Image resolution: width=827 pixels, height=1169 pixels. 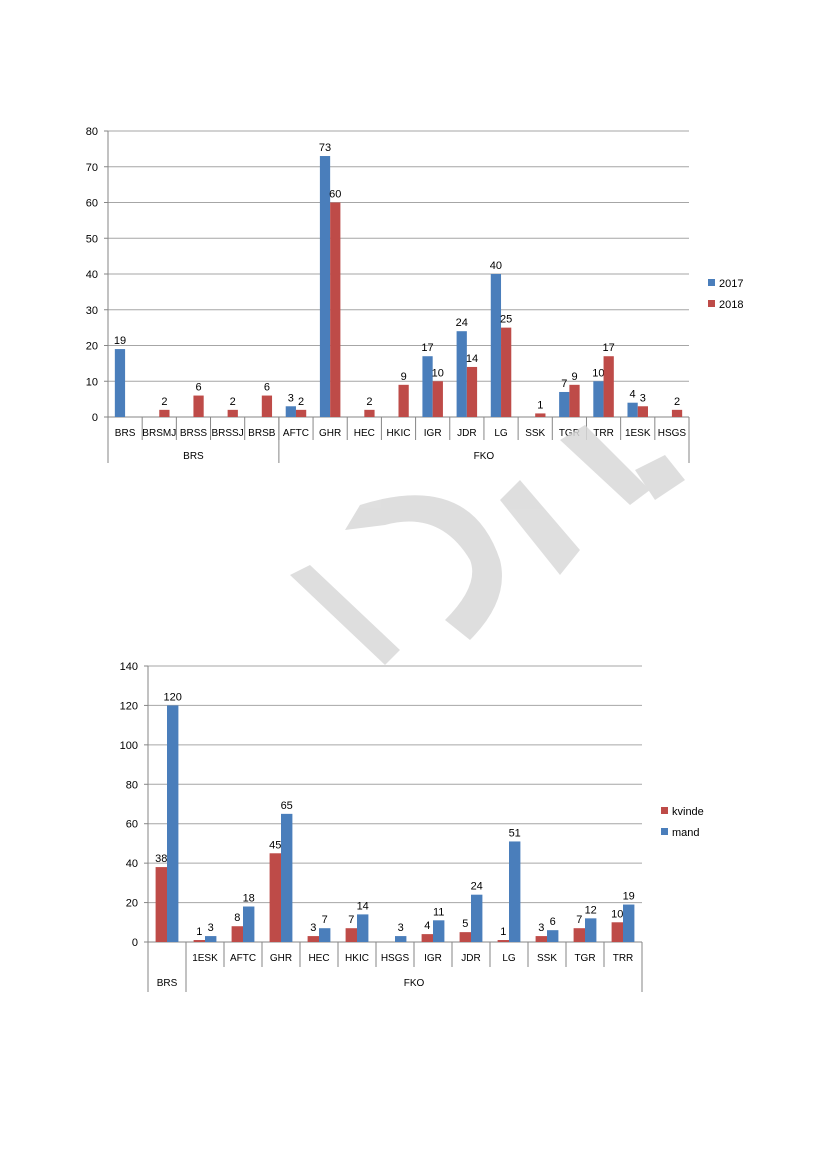 What do you see at coordinates (194, 433) in the screenshot?
I see `category-label: BRSS` at bounding box center [194, 433].